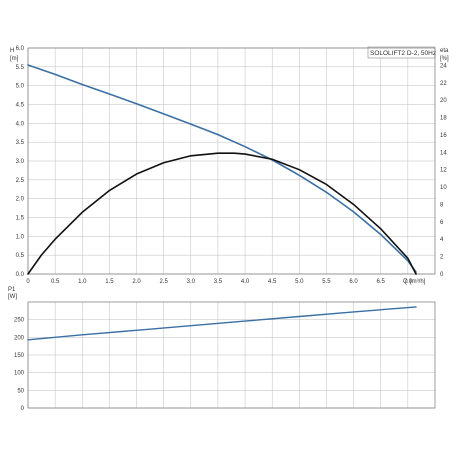 This screenshot has width=460, height=465. What do you see at coordinates (19, 374) in the screenshot?
I see `p1-tick-label: 100` at bounding box center [19, 374].